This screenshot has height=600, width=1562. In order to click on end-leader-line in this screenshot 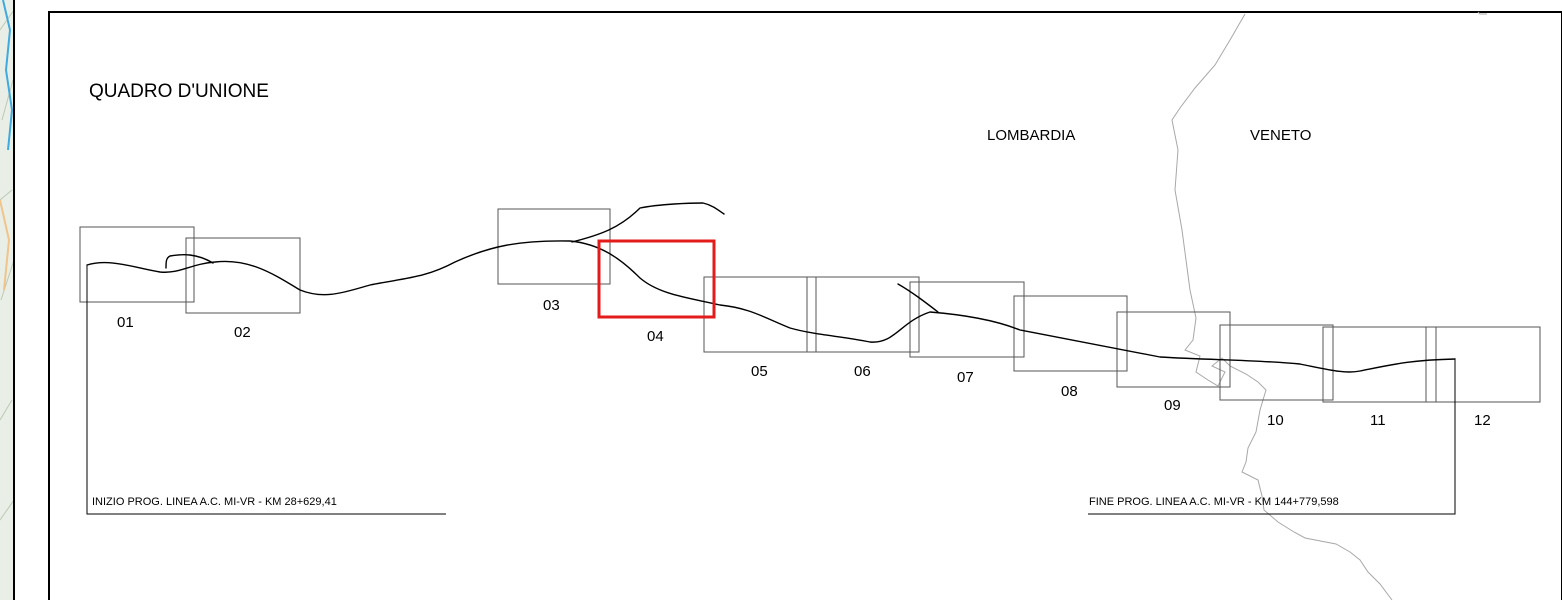, I will do `click(1272, 437)`.